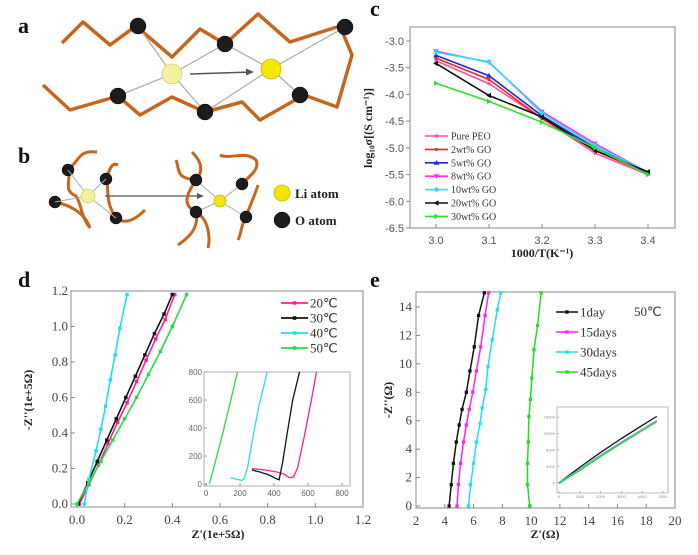 This screenshot has height=555, width=698. Describe the element at coordinates (200, 35) in the screenshot. I see `polymer-chain` at that location.